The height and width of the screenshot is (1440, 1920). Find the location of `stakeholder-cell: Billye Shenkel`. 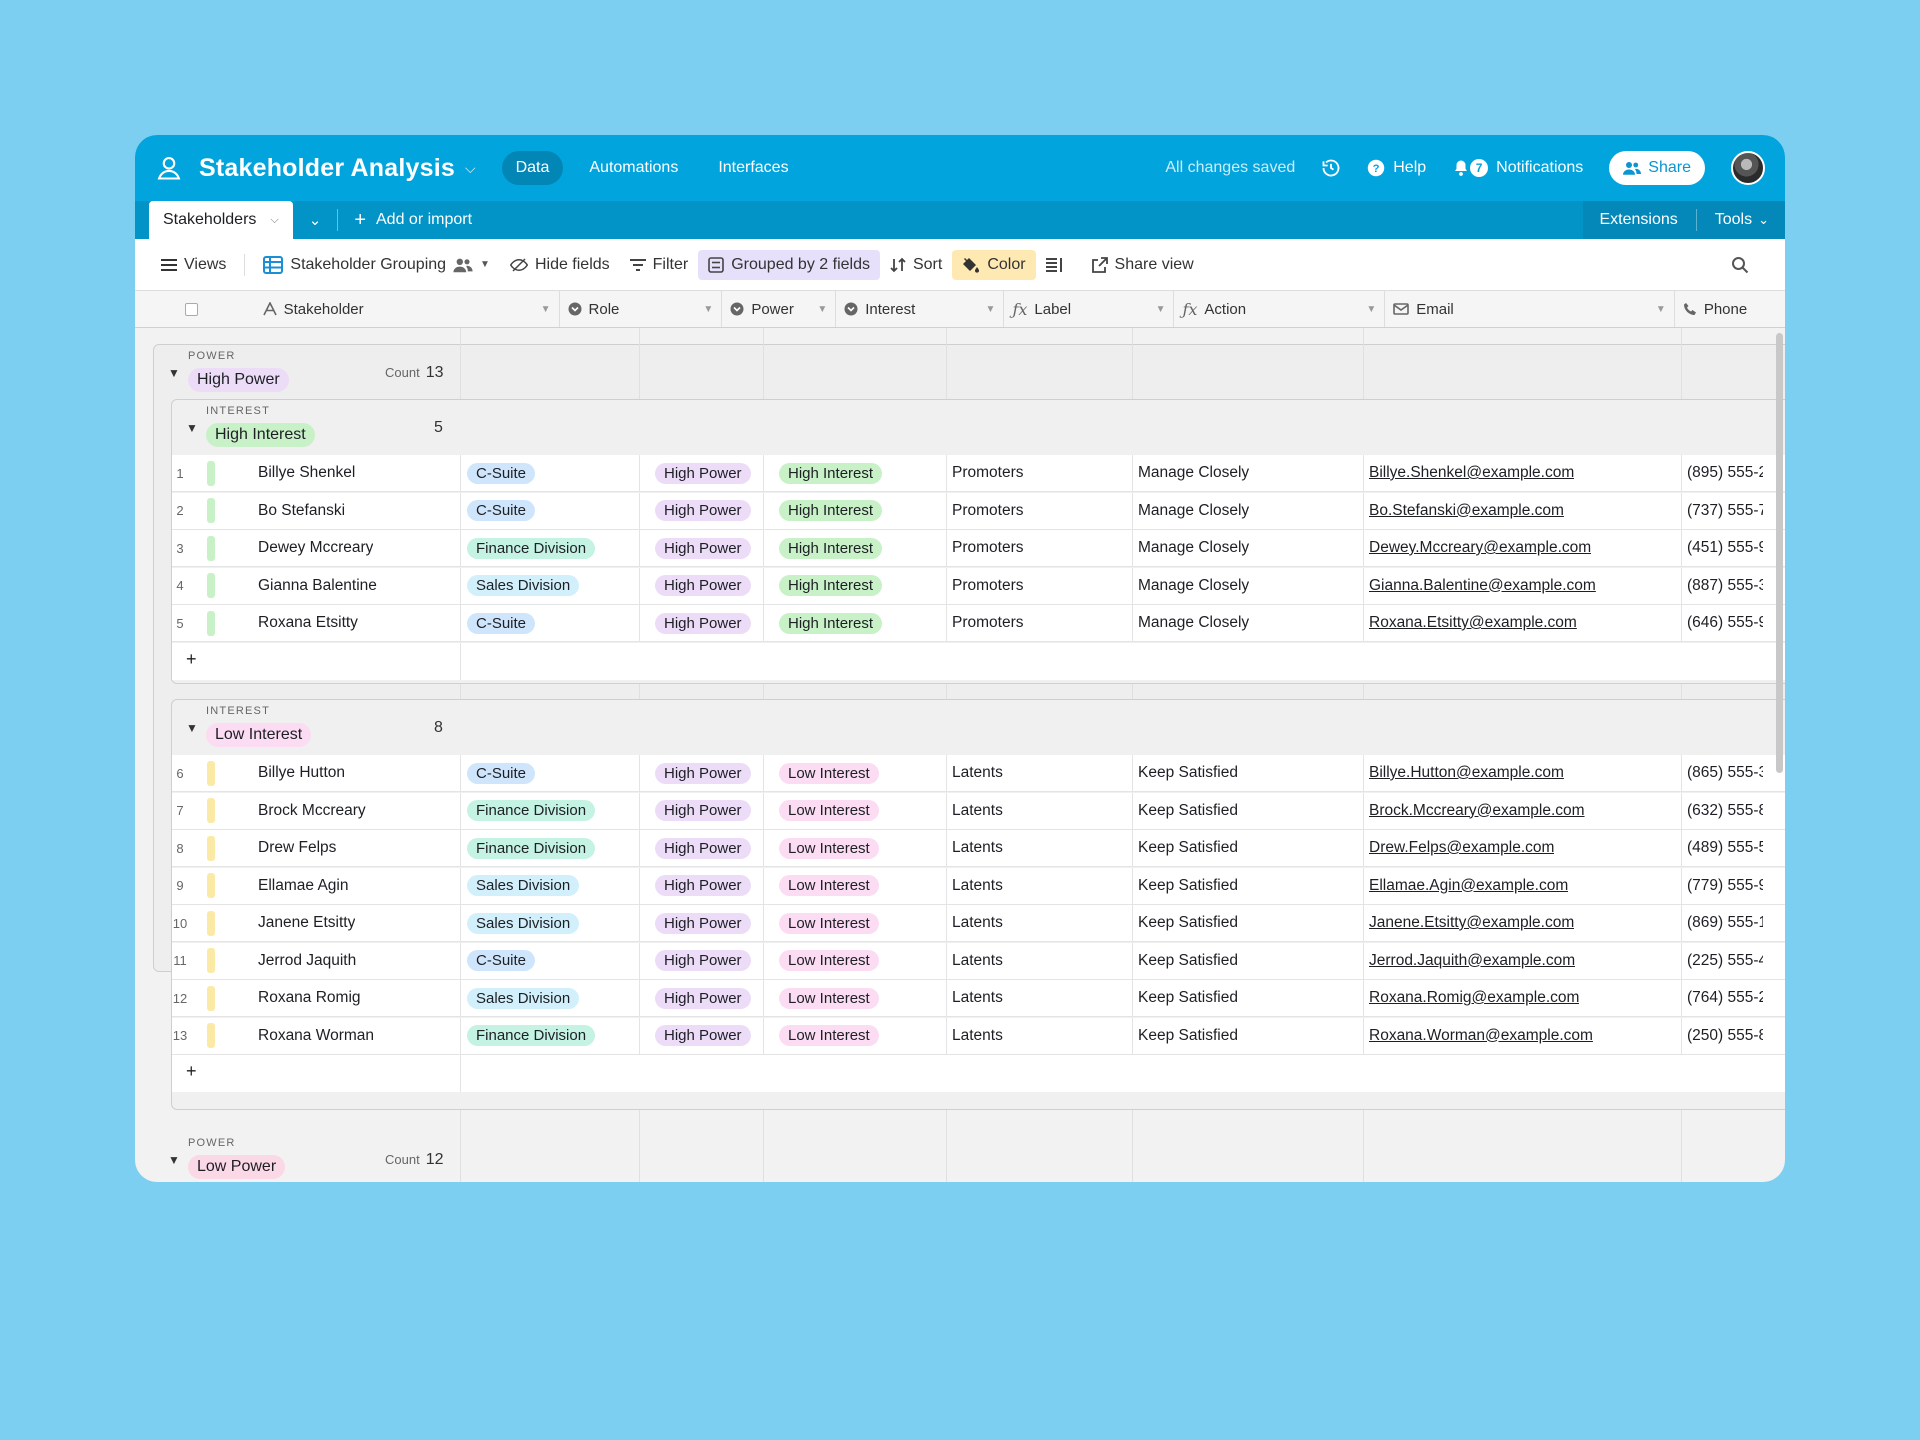

stakeholder-cell: Billye Shenkel is located at coordinates (307, 472).